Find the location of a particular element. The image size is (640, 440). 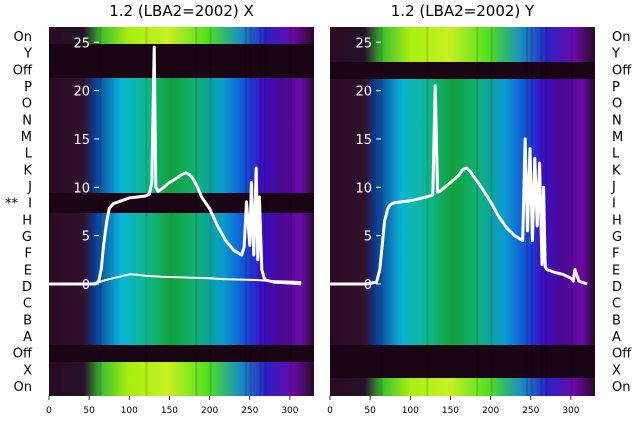

panel-title: 1.2 (LBA2=2002) Y is located at coordinates (463, 11).